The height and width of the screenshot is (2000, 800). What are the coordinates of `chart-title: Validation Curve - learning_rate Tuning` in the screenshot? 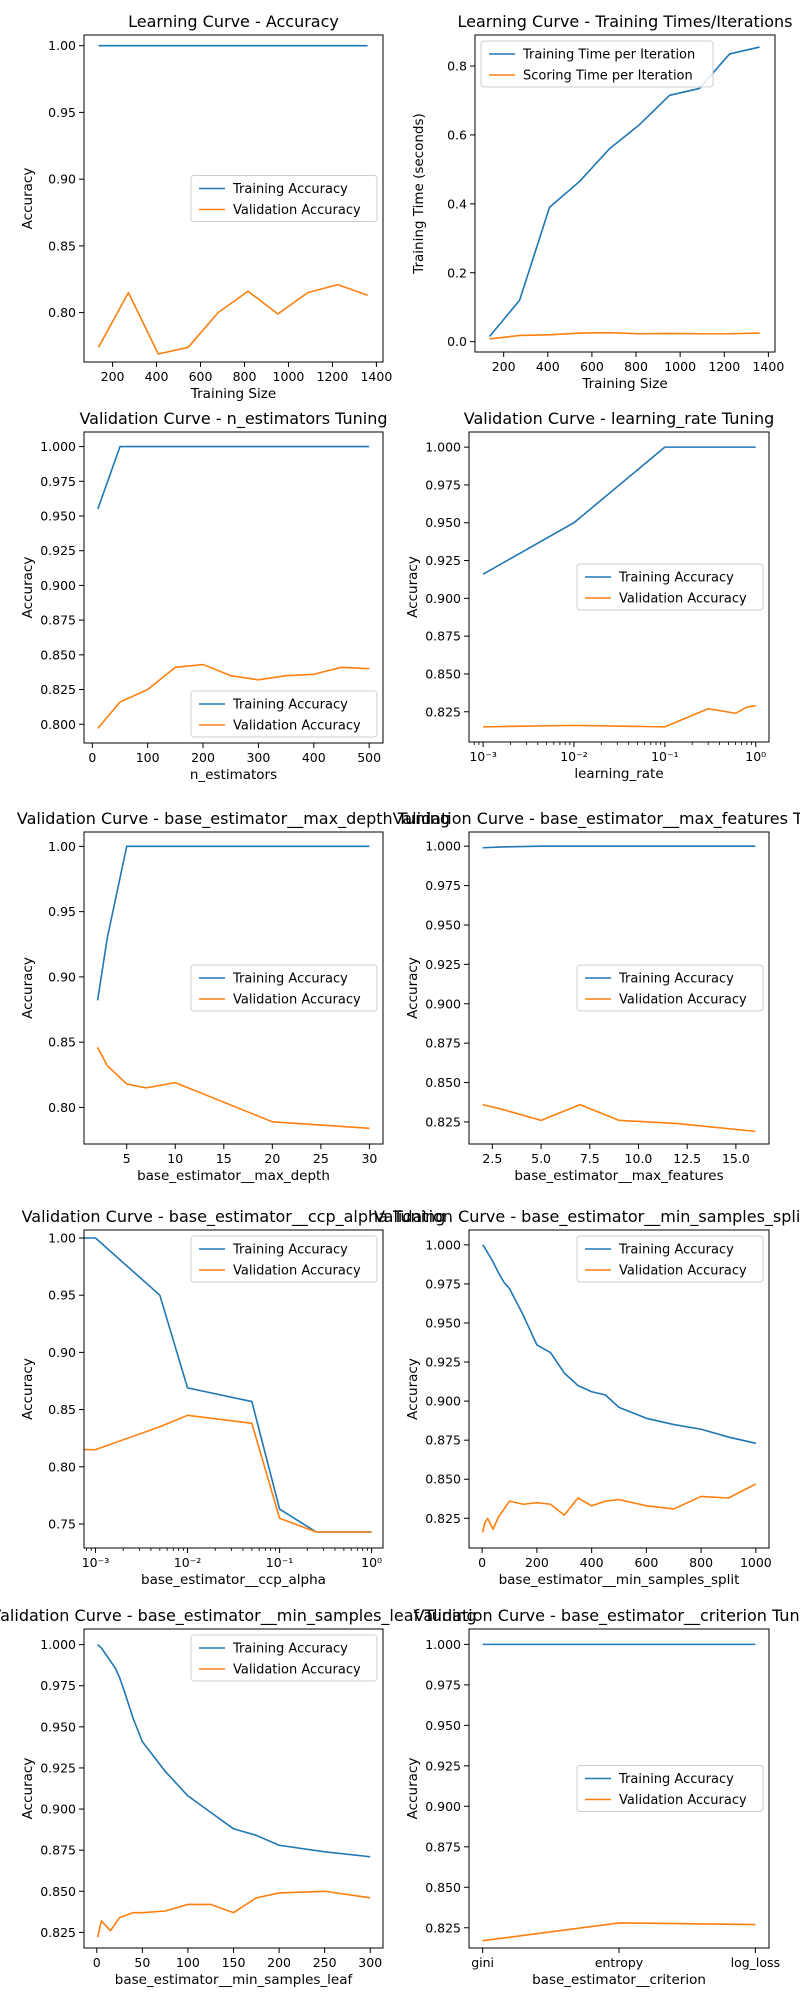 It's located at (619, 419).